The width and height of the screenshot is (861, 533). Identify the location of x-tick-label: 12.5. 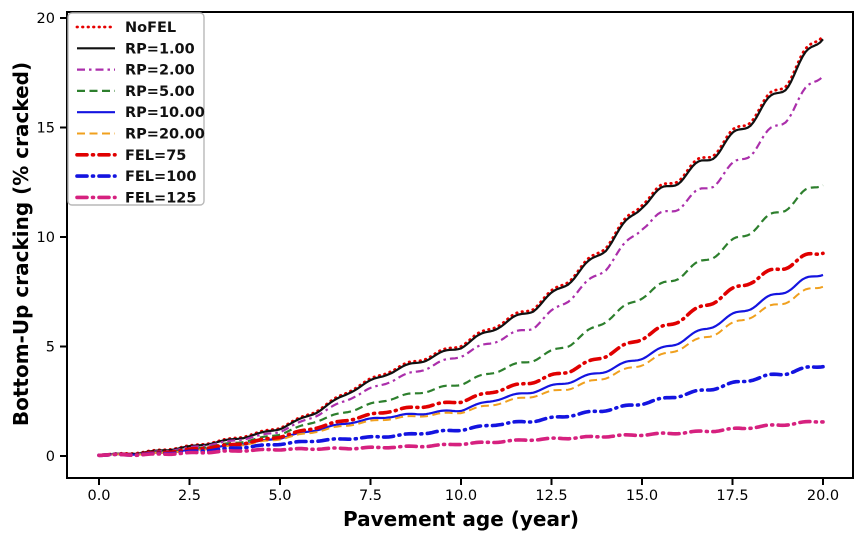
(551, 496).